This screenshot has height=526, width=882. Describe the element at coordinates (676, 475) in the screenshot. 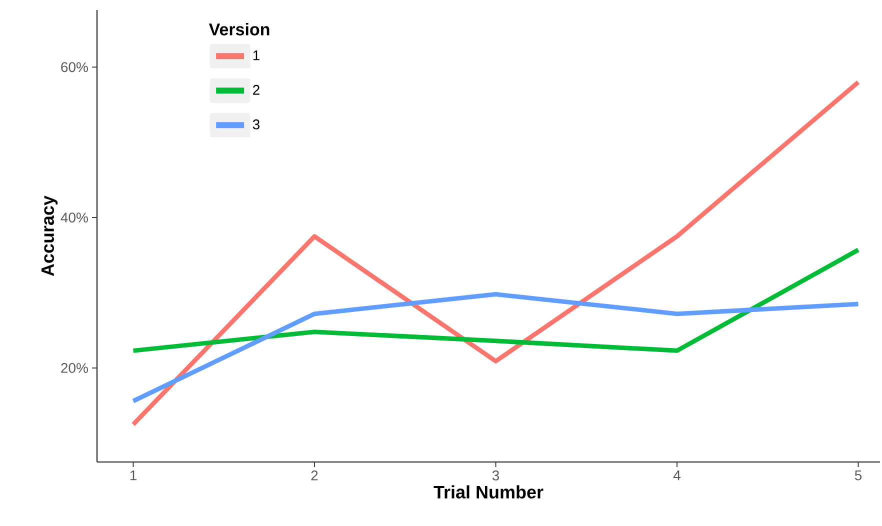

I see `x-tick-label: 4` at that location.